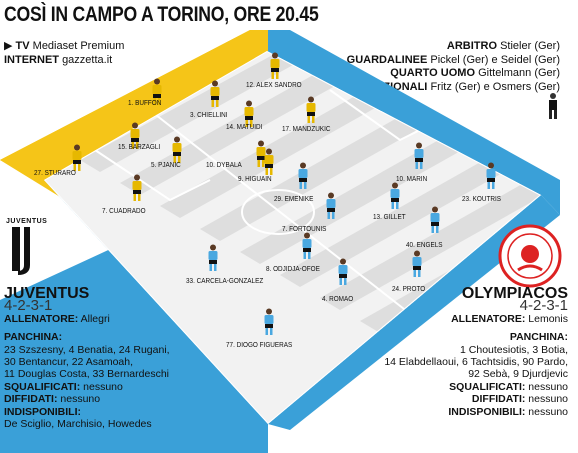  Describe the element at coordinates (225, 280) in the screenshot. I see `olympiacos-player-label: 33. CARCELA-GONZALEZ` at that location.